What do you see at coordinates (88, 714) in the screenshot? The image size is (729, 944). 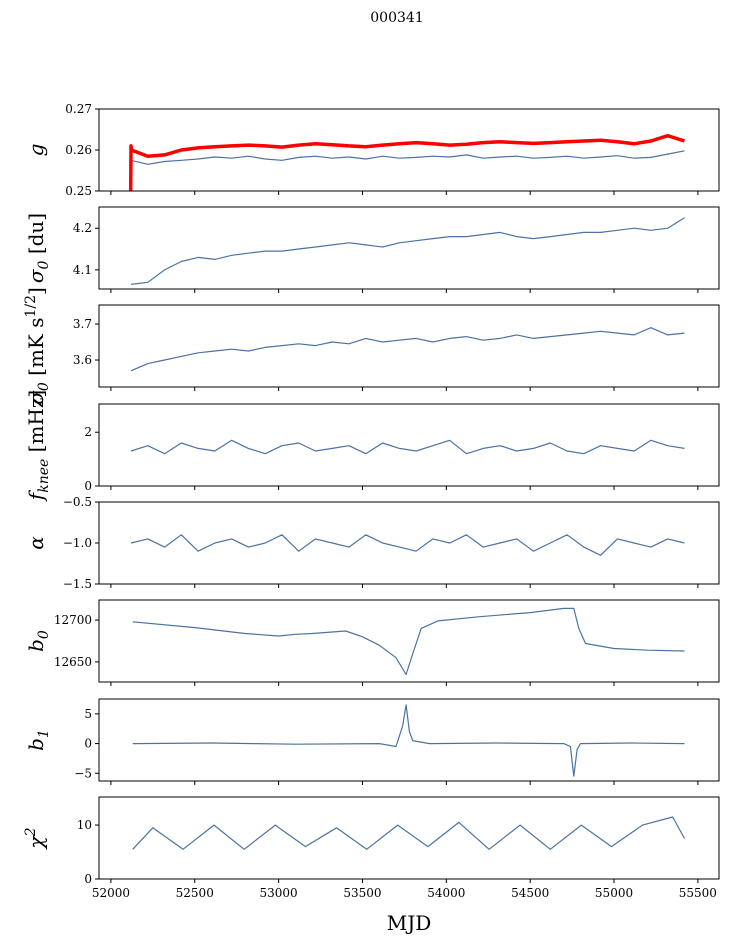 I see `y-tick-label: 5` at bounding box center [88, 714].